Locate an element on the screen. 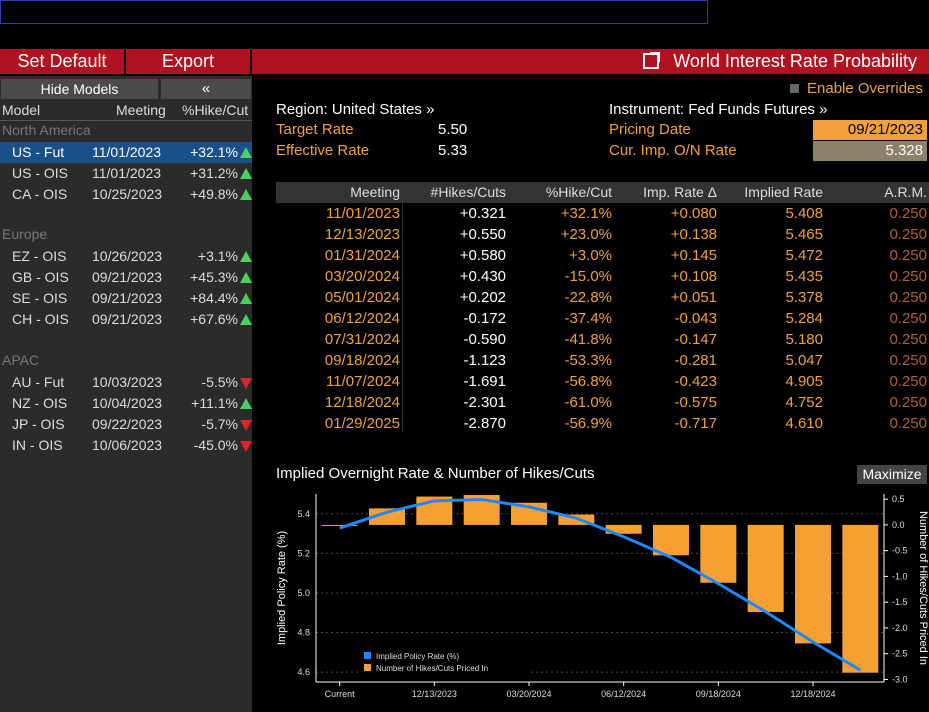 The height and width of the screenshot is (712, 929). model-meeting: 09/22/2023 is located at coordinates (127, 424).